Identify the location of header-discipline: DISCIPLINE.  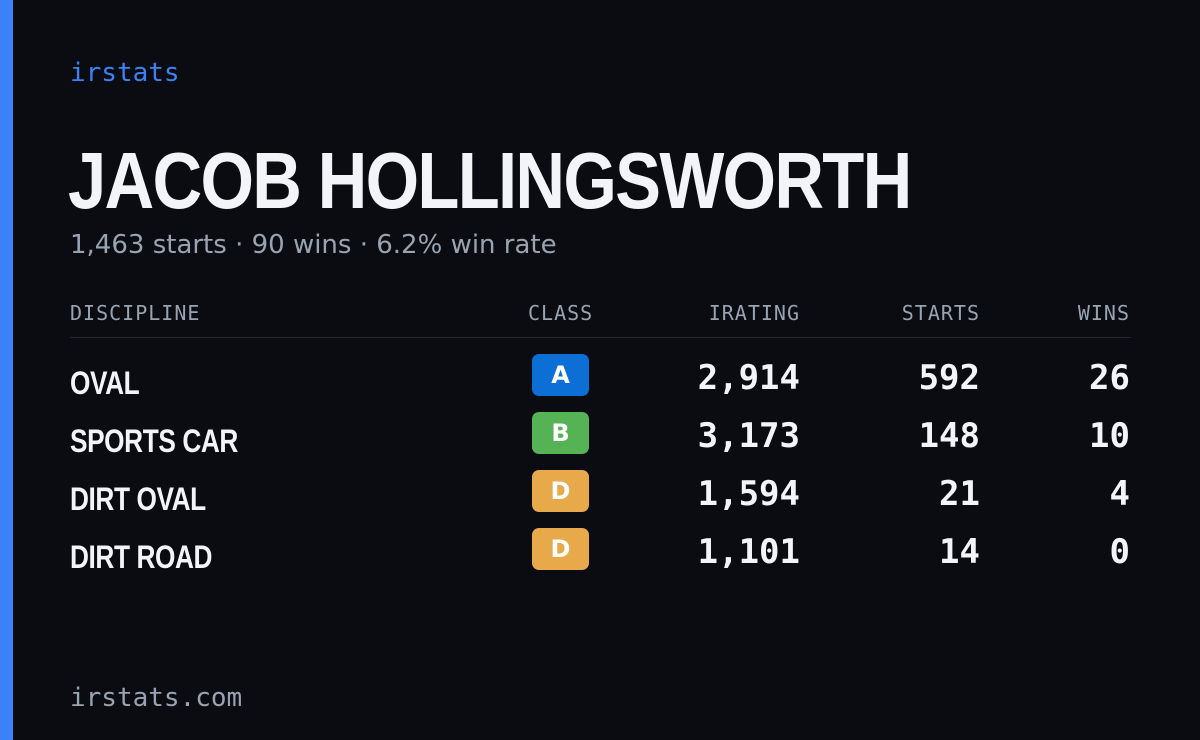
(135, 313).